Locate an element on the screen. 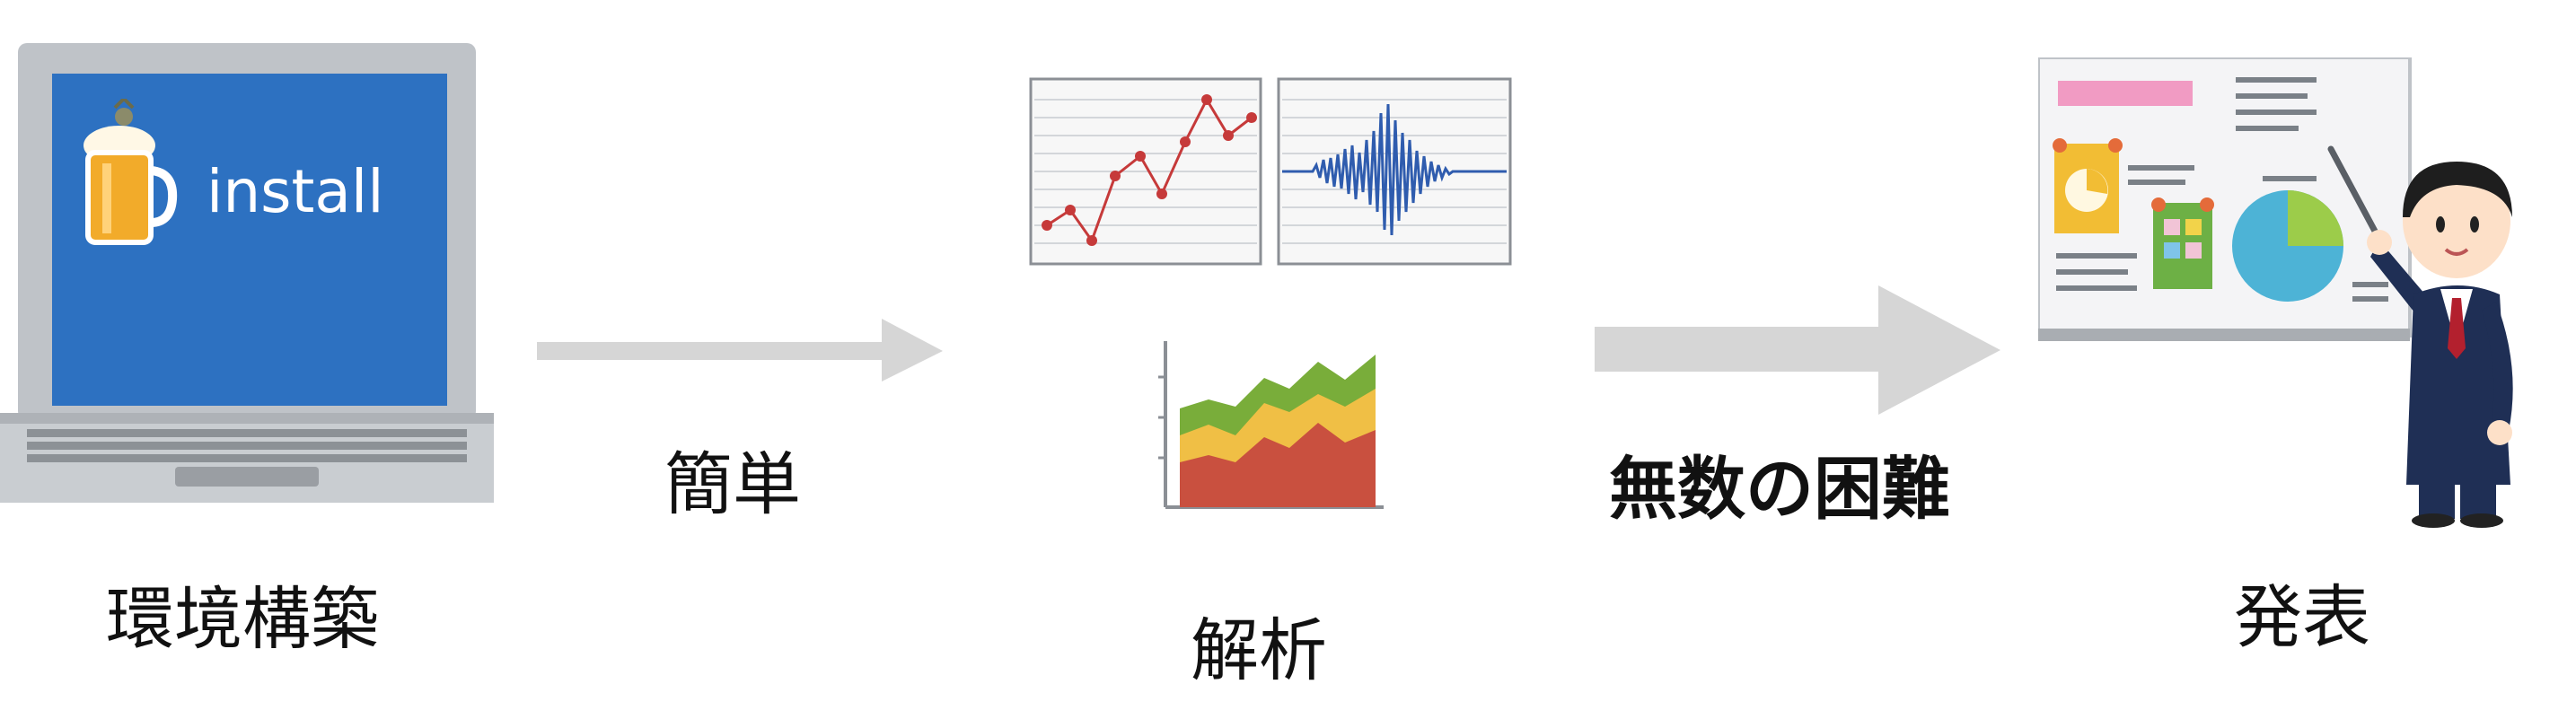 This screenshot has width=2576, height=728. install-screen-text: install is located at coordinates (295, 192).